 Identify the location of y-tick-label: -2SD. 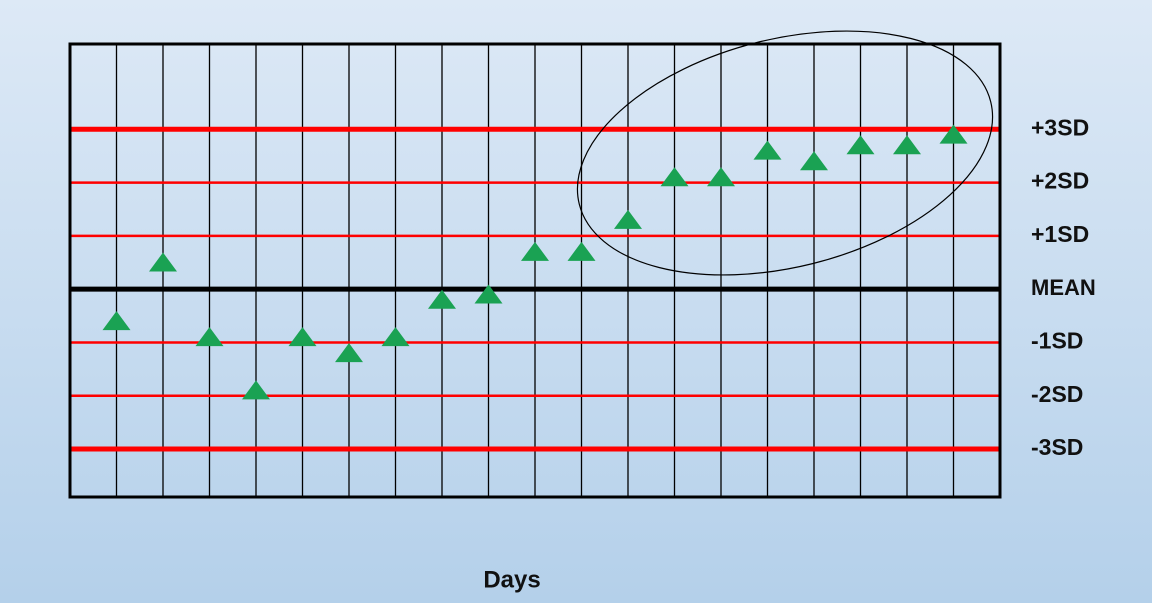
(1057, 394).